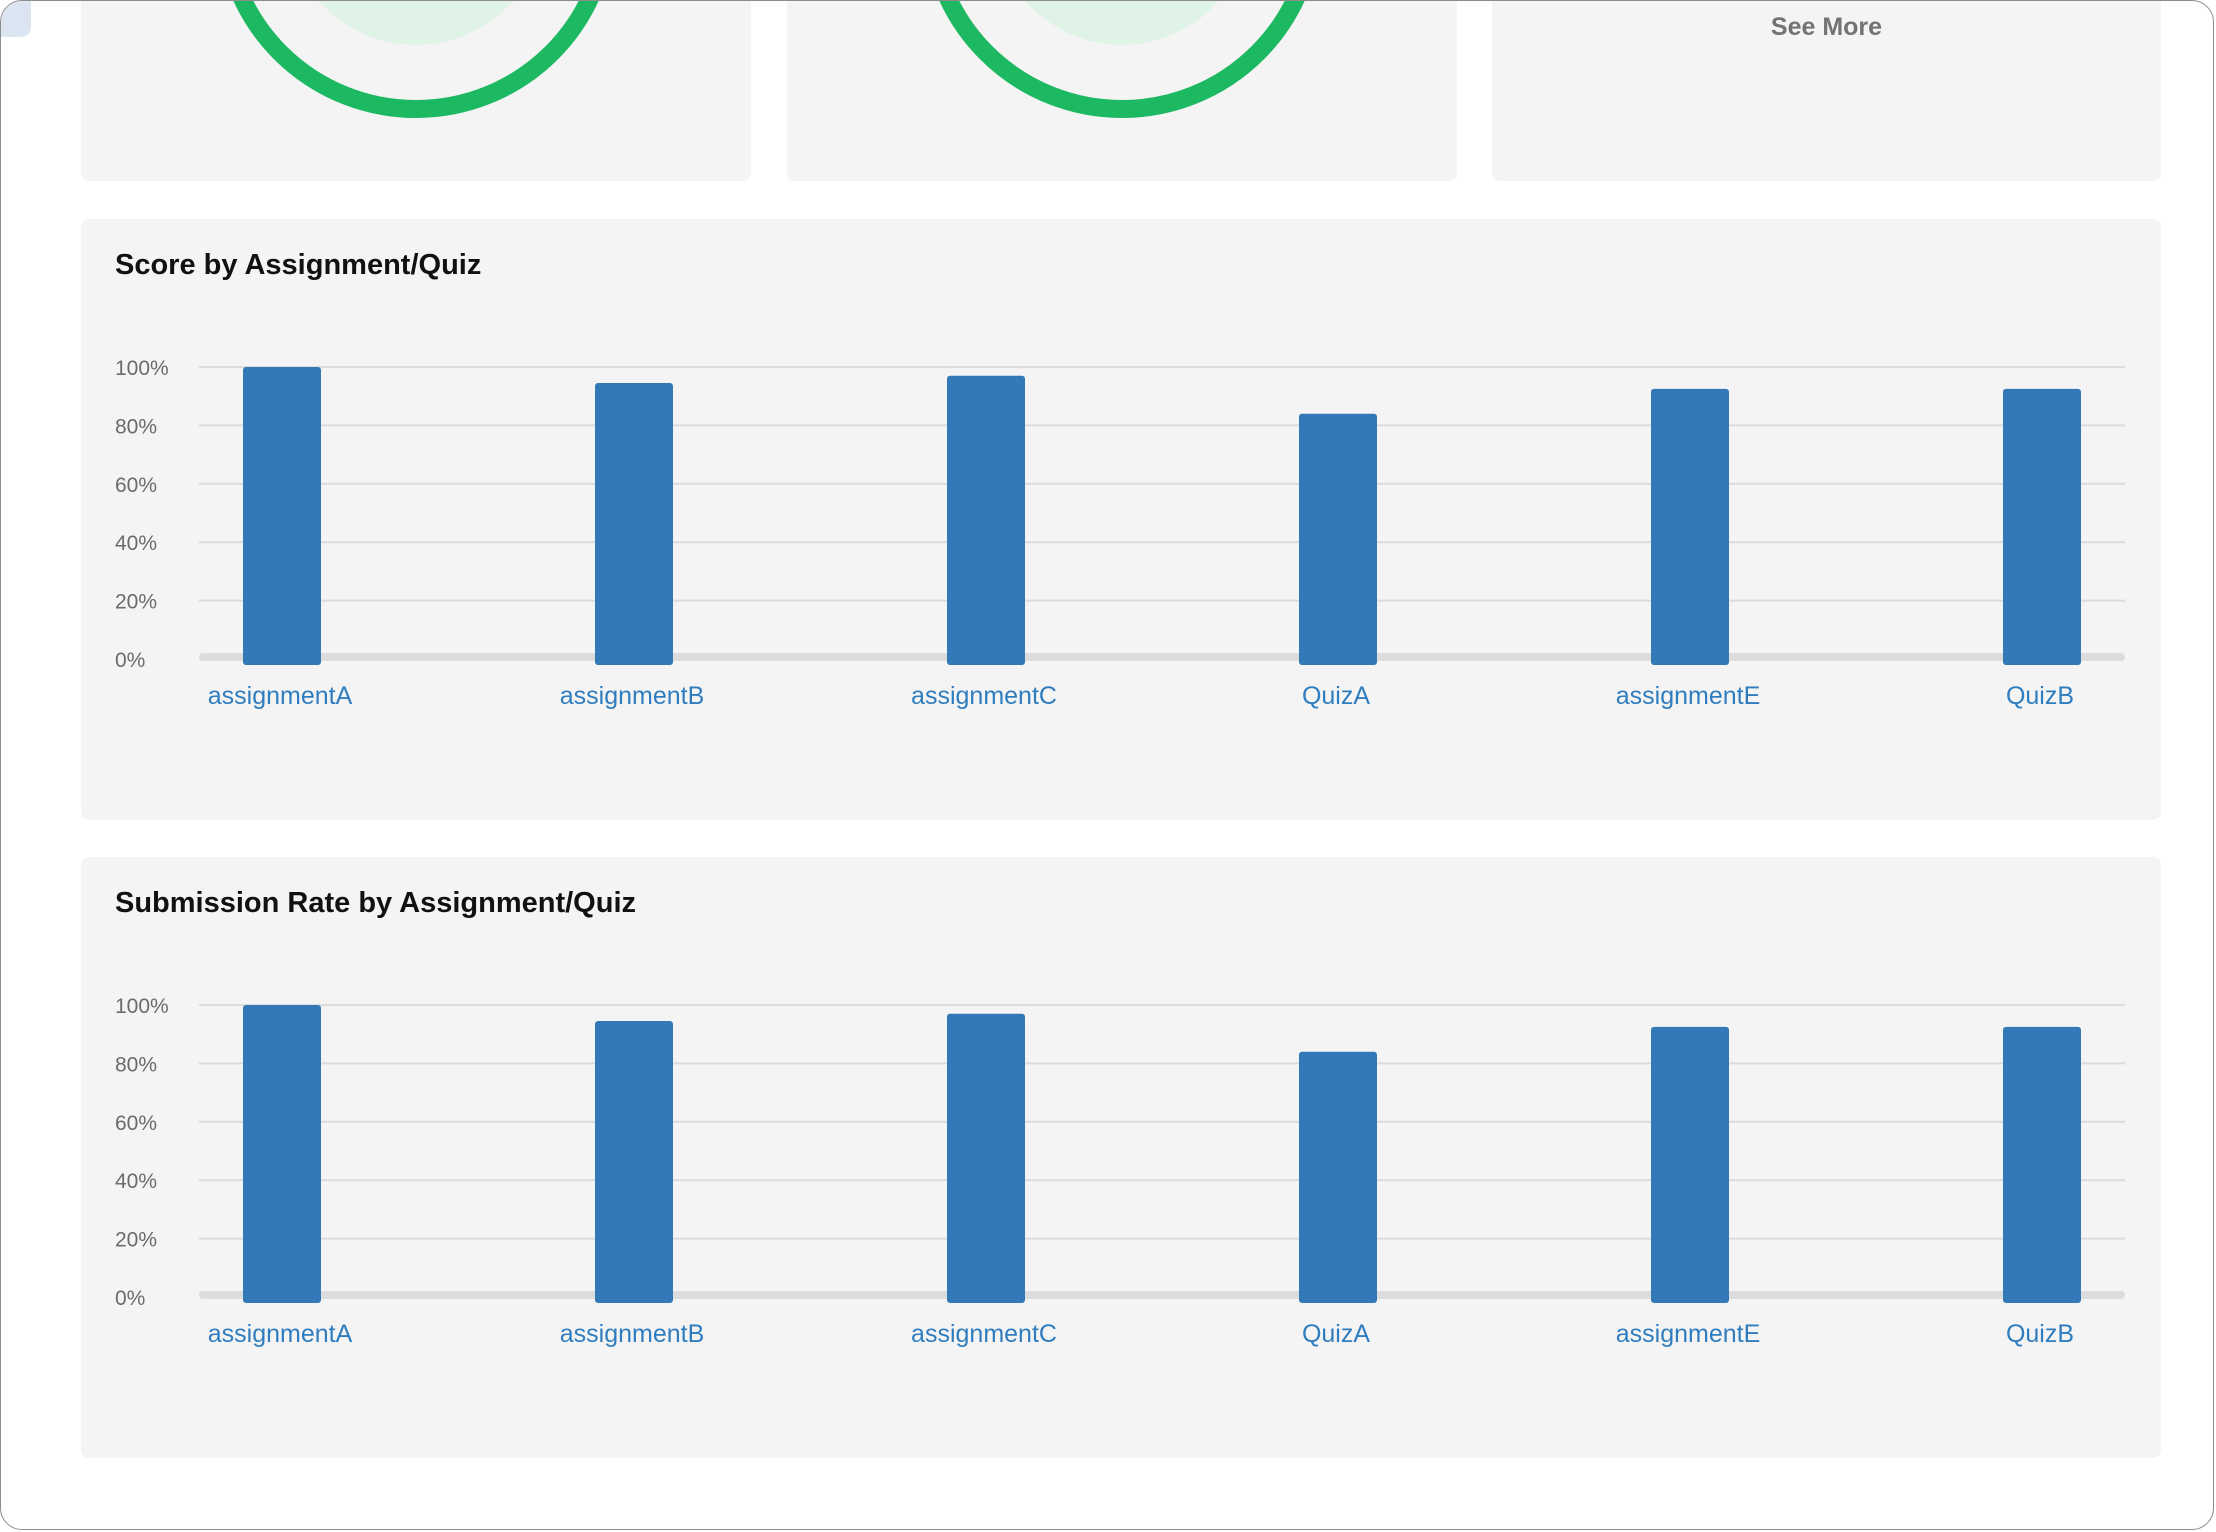  I want to click on summary-card-3: See More, so click(1826, 91).